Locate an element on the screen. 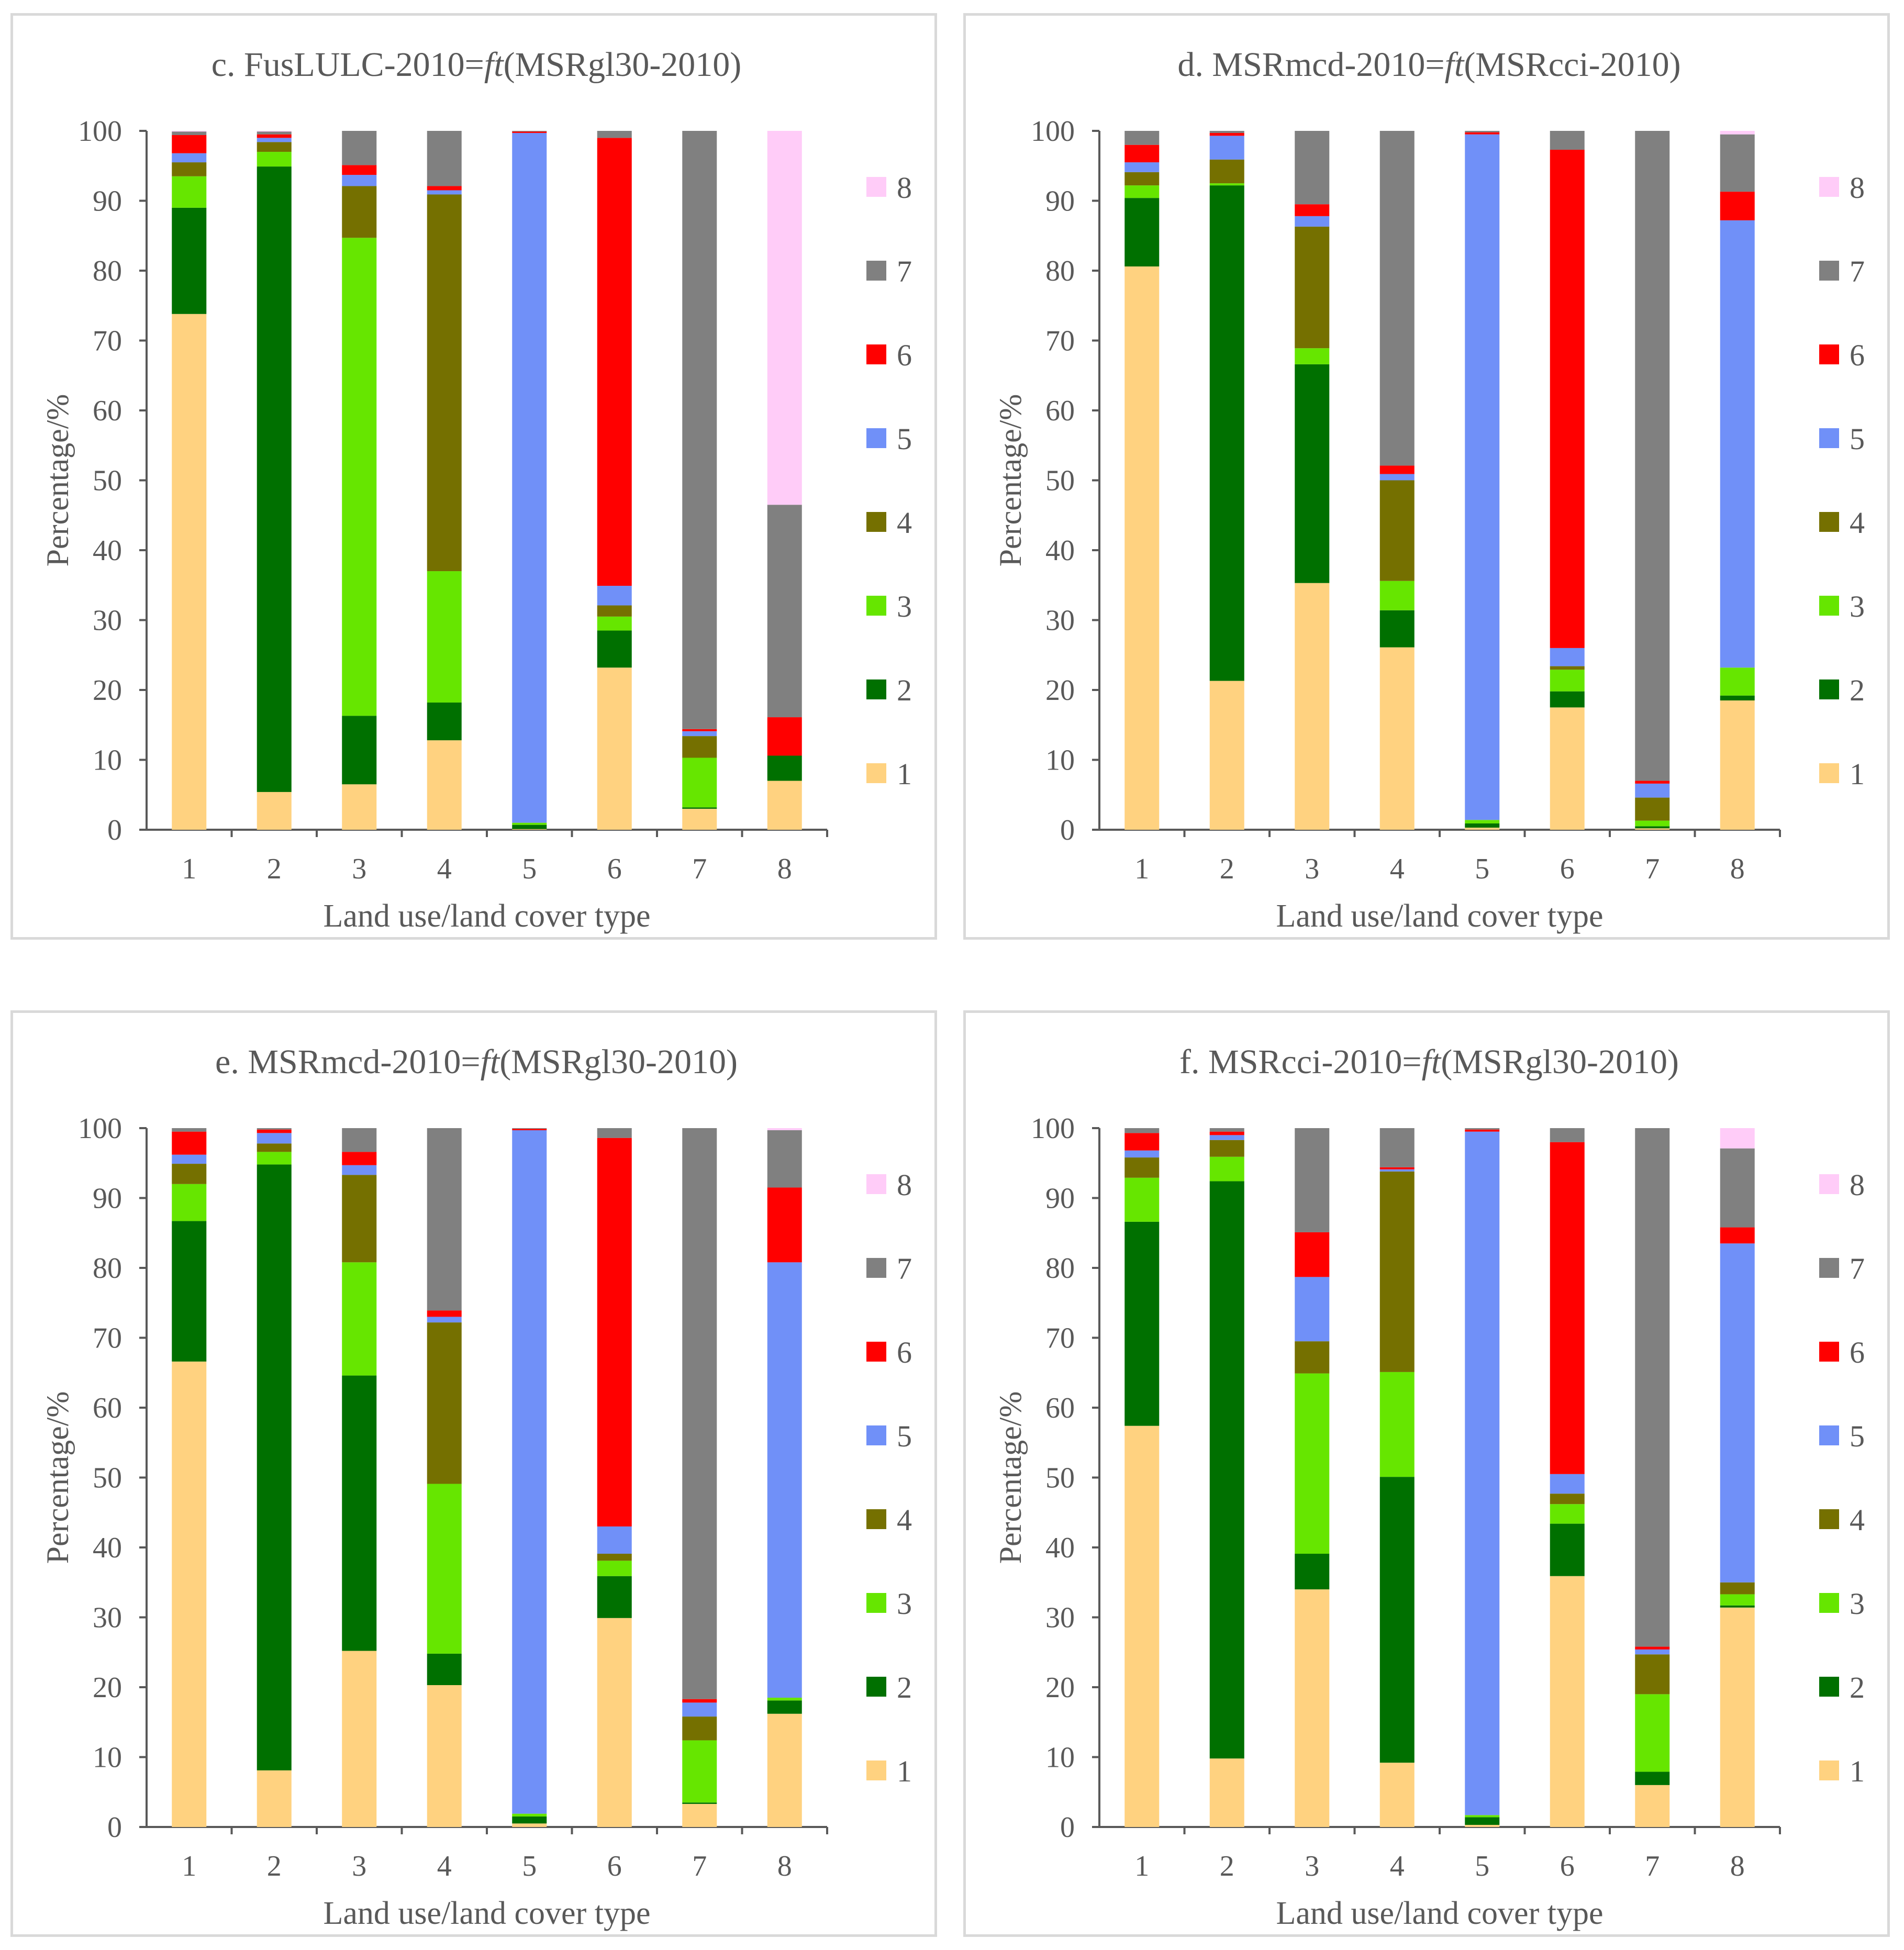 The image size is (1904, 1950). chart-title-prefix: e. MSRmcd-2010= is located at coordinates (348, 1062).